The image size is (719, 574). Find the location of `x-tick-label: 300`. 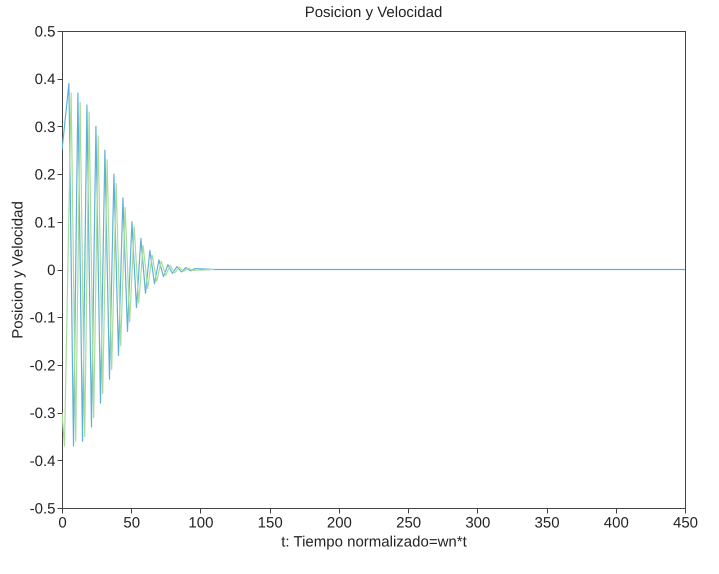

x-tick-label: 300 is located at coordinates (477, 523).